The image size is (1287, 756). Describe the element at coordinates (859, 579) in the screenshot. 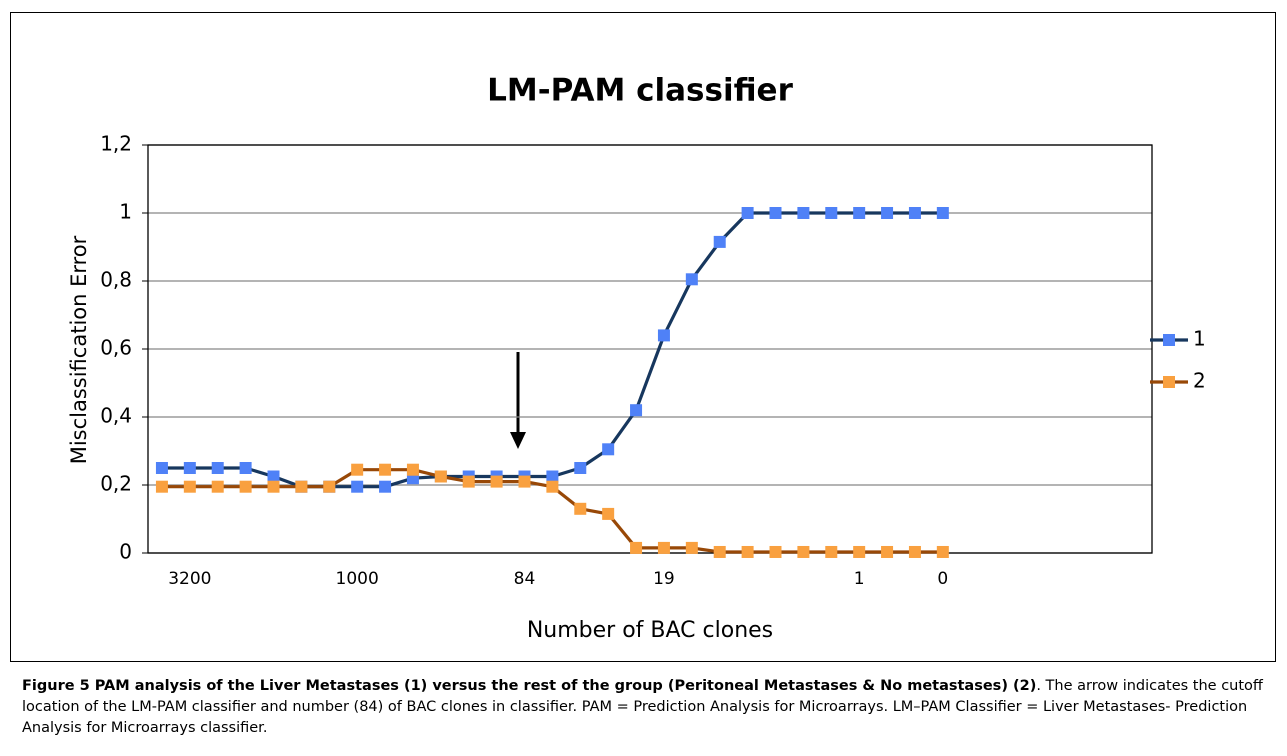

I see `x-tick-label: 1` at that location.